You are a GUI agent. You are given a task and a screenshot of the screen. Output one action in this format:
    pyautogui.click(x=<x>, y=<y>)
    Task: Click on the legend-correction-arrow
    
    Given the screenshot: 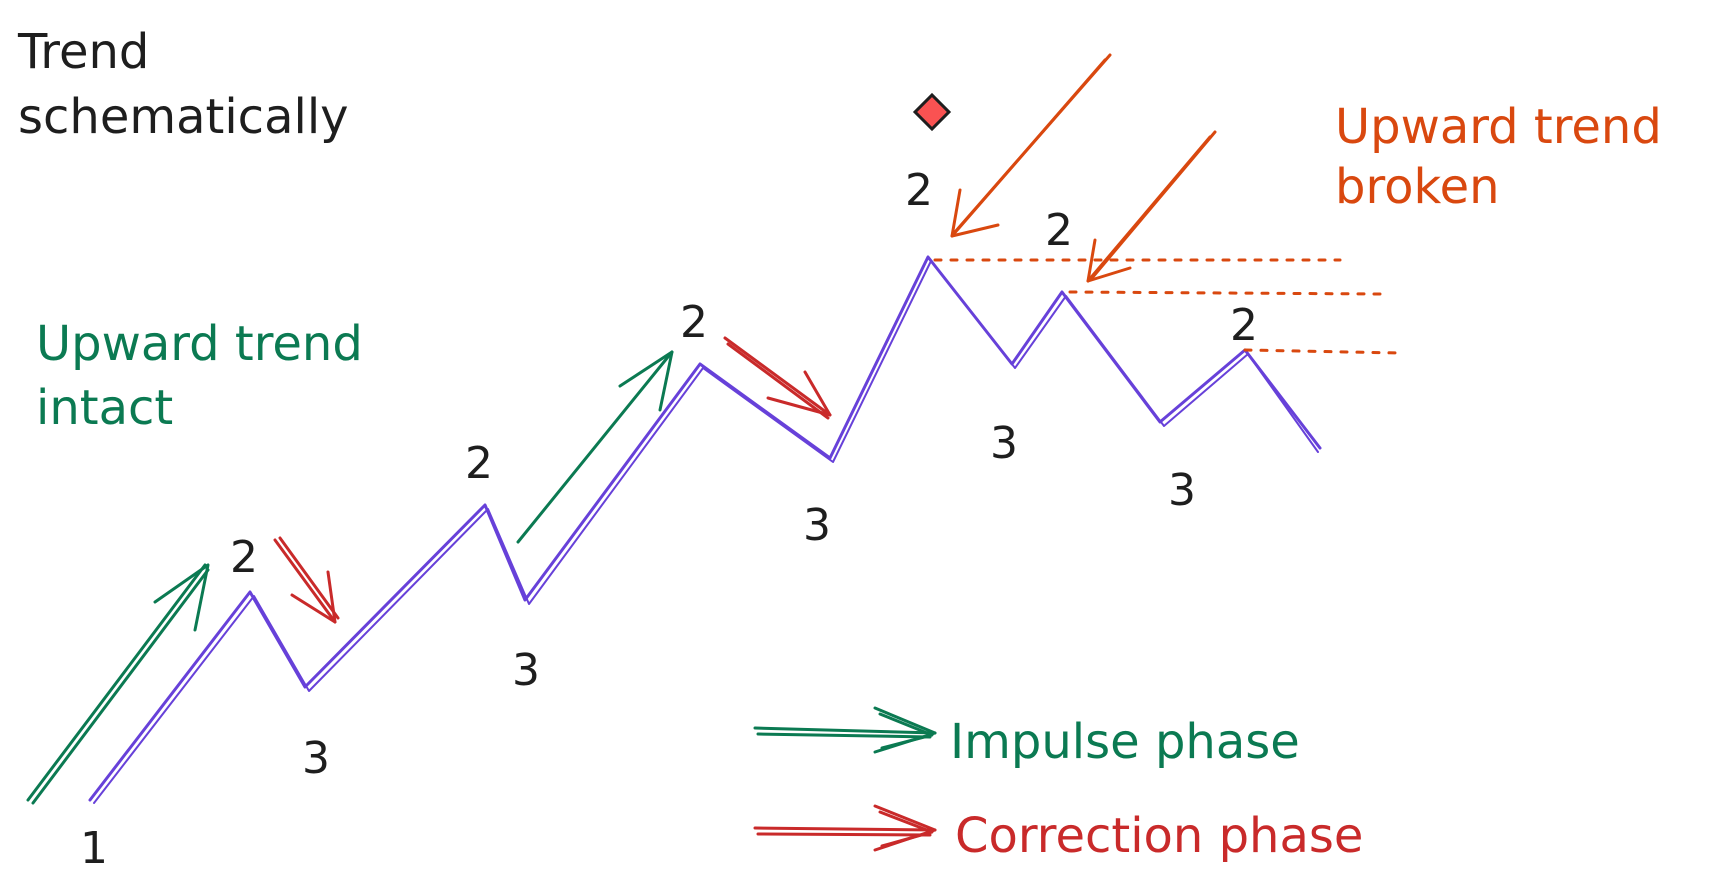 What is the action you would take?
    pyautogui.click(x=845, y=828)
    